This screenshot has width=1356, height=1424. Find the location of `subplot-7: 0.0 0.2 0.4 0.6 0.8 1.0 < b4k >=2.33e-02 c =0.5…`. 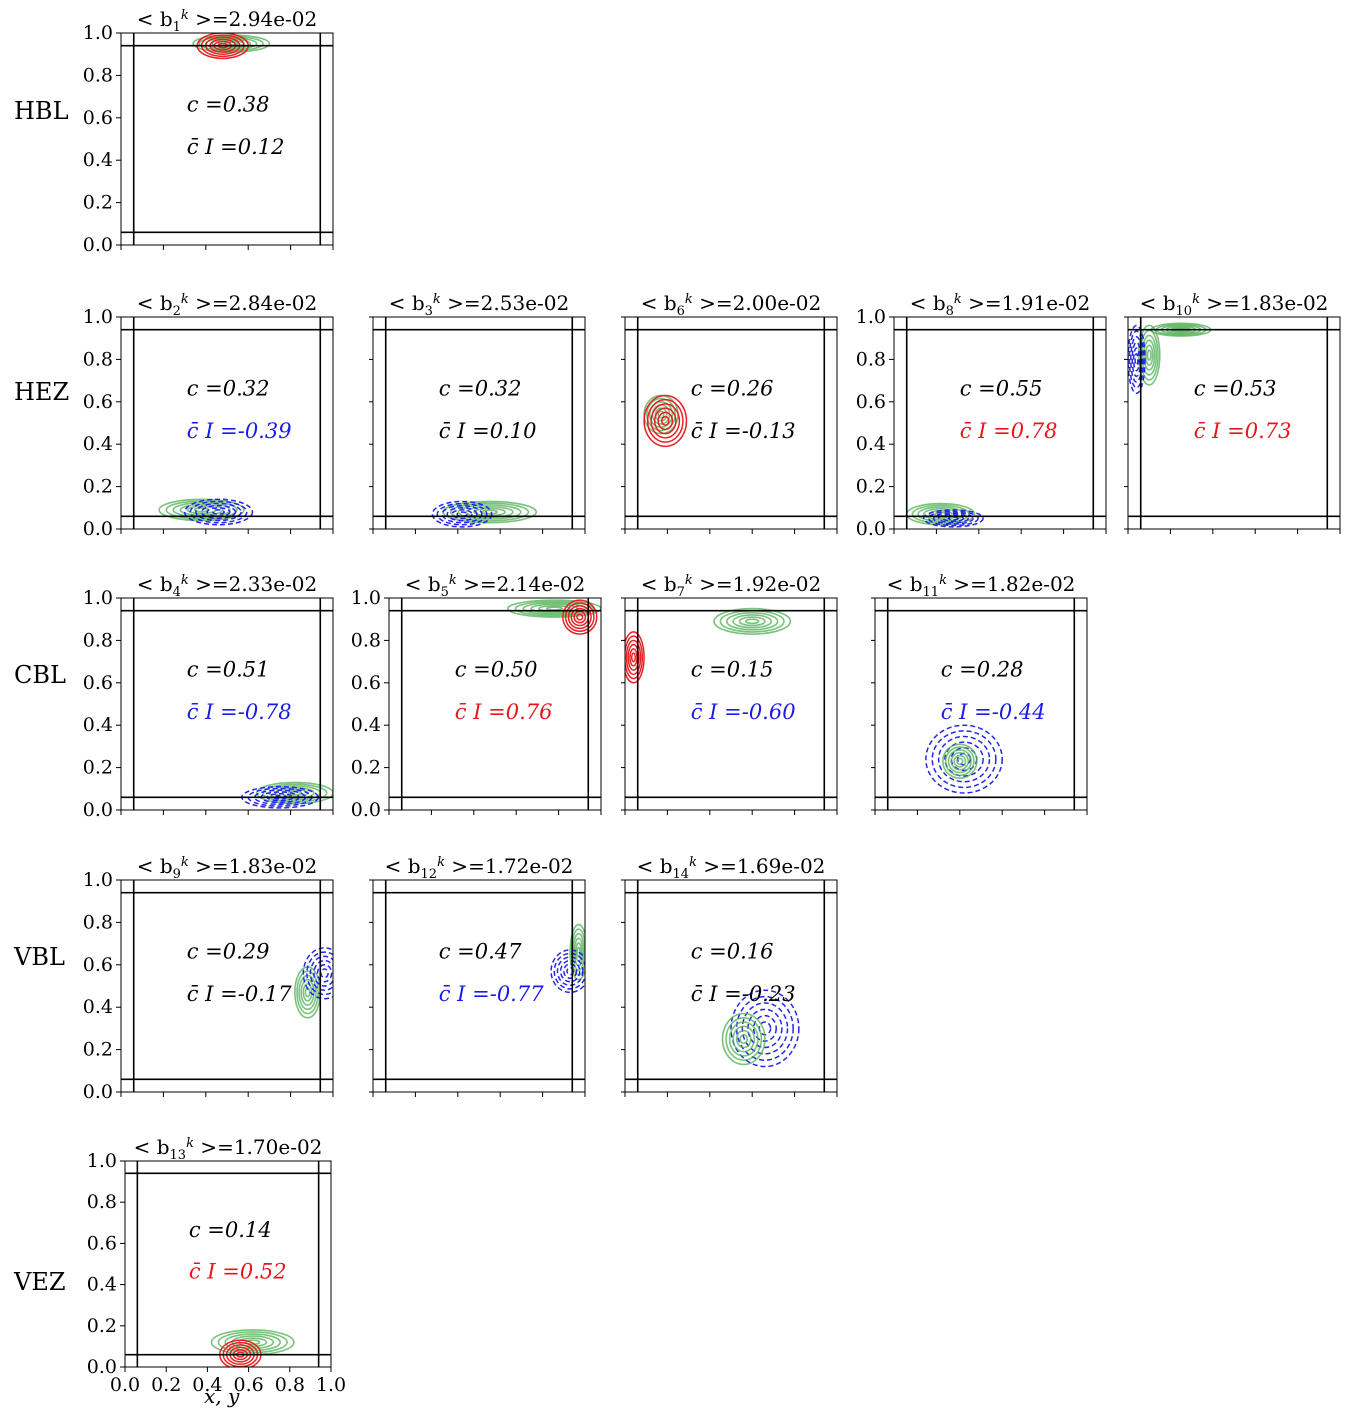

subplot-7: 0.0 0.2 0.4 0.6 0.8 1.0 < b4k >=2.33e-02 c =0.5… is located at coordinates (208, 696).